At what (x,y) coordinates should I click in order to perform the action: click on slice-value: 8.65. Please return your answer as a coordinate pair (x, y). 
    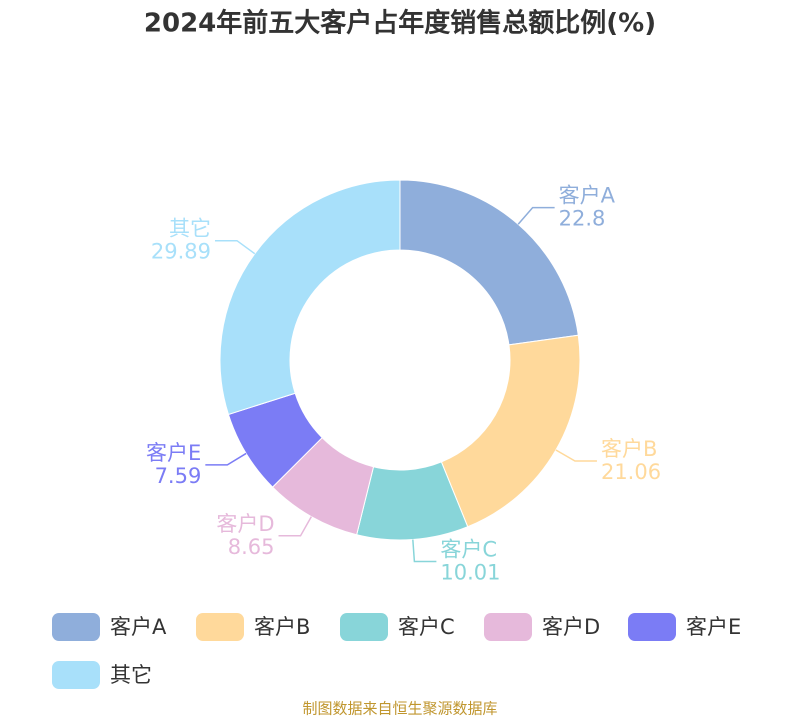
    Looking at the image, I should click on (251, 547).